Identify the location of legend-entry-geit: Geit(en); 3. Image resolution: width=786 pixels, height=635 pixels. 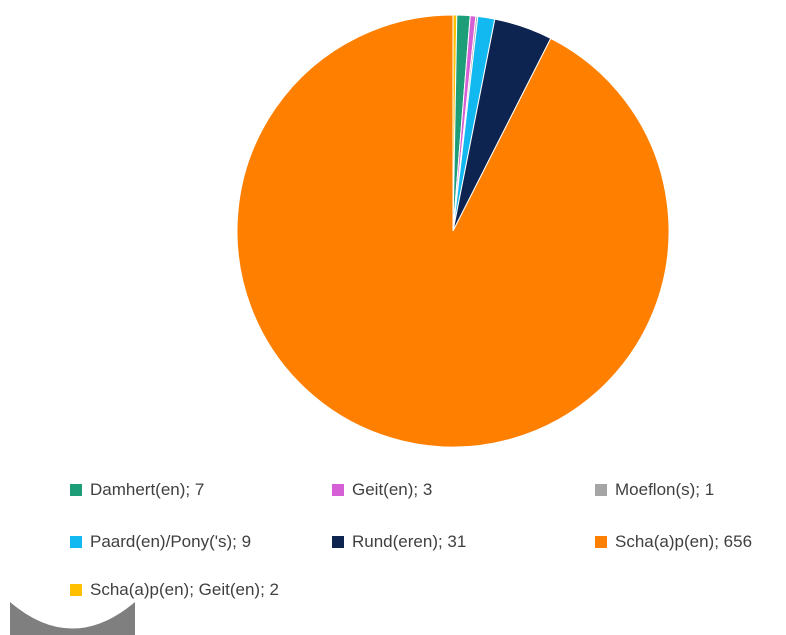
(382, 490).